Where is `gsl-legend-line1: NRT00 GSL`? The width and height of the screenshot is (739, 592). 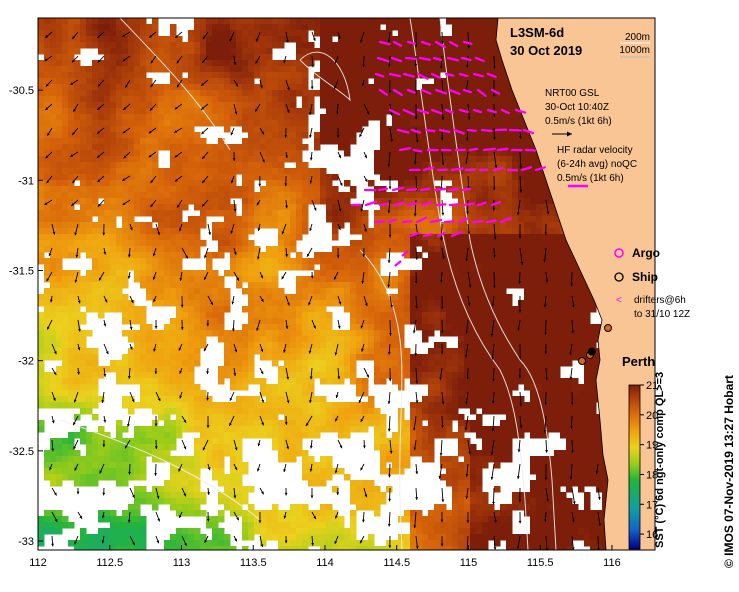
gsl-legend-line1: NRT00 GSL is located at coordinates (572, 93).